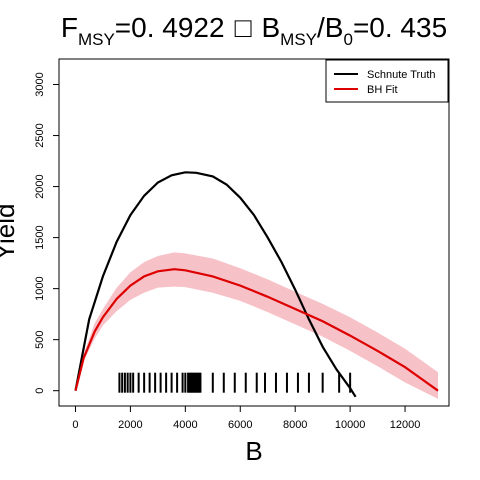  Describe the element at coordinates (330, 27) in the screenshot. I see `title-b0-prefix: /B` at that location.